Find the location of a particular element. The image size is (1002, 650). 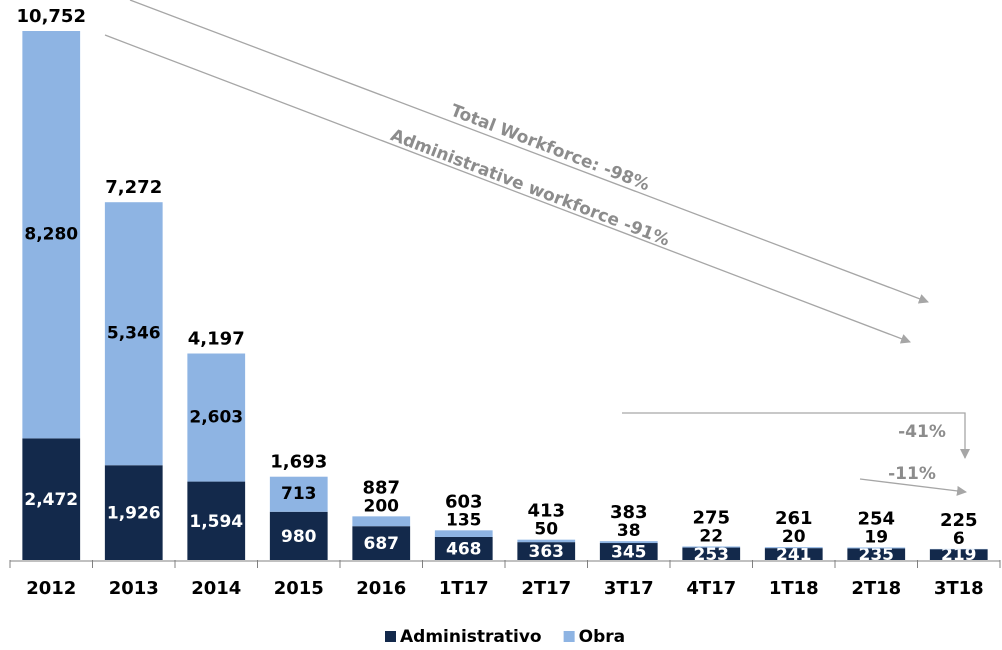

x-tick-label: 3T17 is located at coordinates (629, 588).